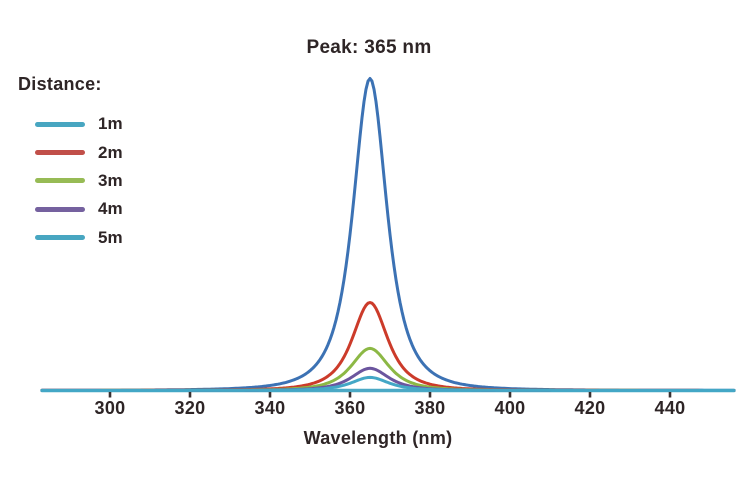 The width and height of the screenshot is (750, 500). Describe the element at coordinates (60, 84) in the screenshot. I see `legend-title: Distance:` at that location.